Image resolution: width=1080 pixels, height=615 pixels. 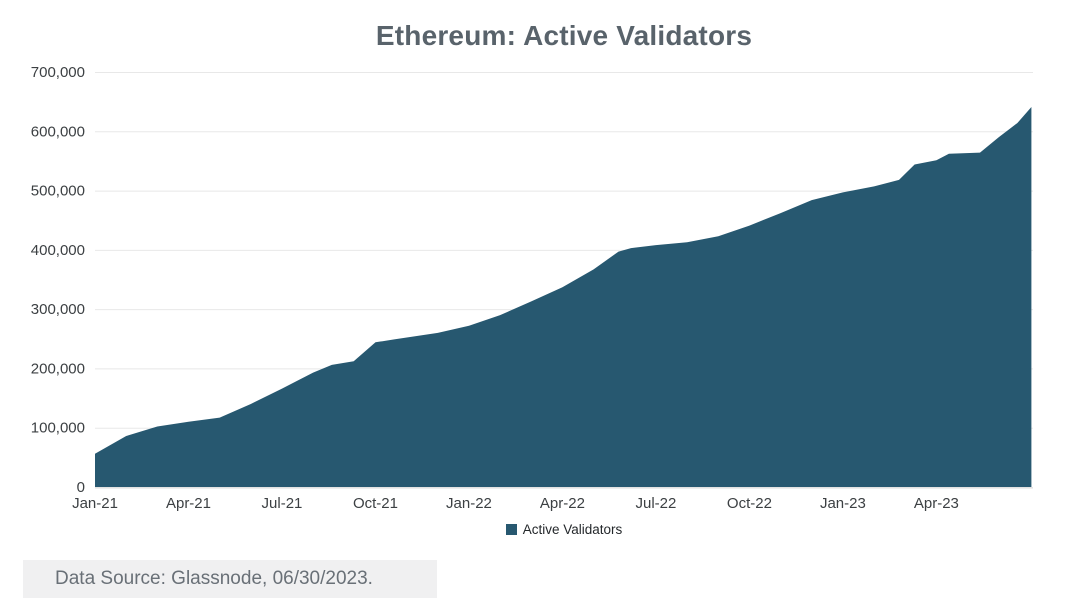 What do you see at coordinates (749, 503) in the screenshot?
I see `x-tick-label: Oct-22` at bounding box center [749, 503].